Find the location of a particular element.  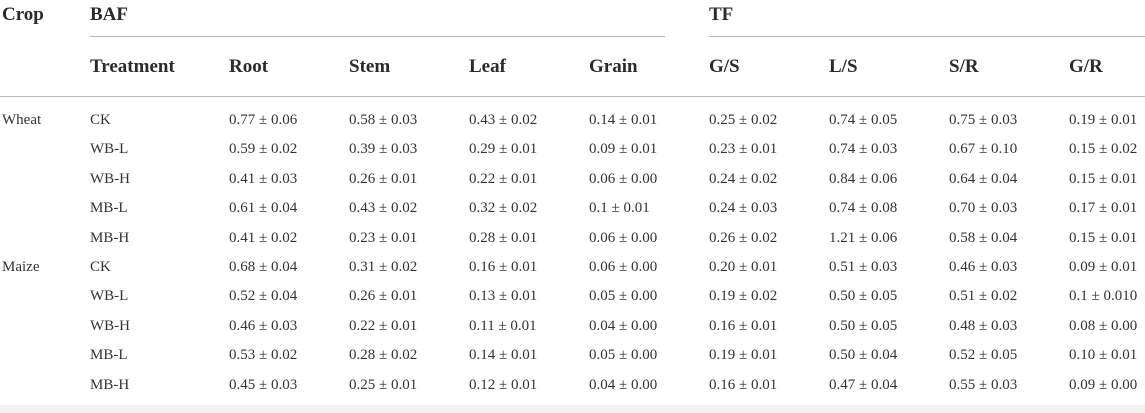

cell-ls: 0.50 ± 0.04 is located at coordinates (863, 355).